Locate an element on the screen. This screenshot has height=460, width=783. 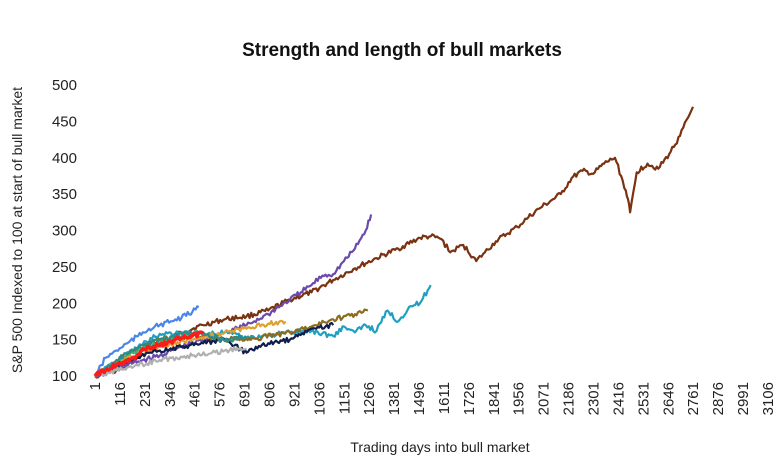
y-tick-label: 250 is located at coordinates (64, 267).